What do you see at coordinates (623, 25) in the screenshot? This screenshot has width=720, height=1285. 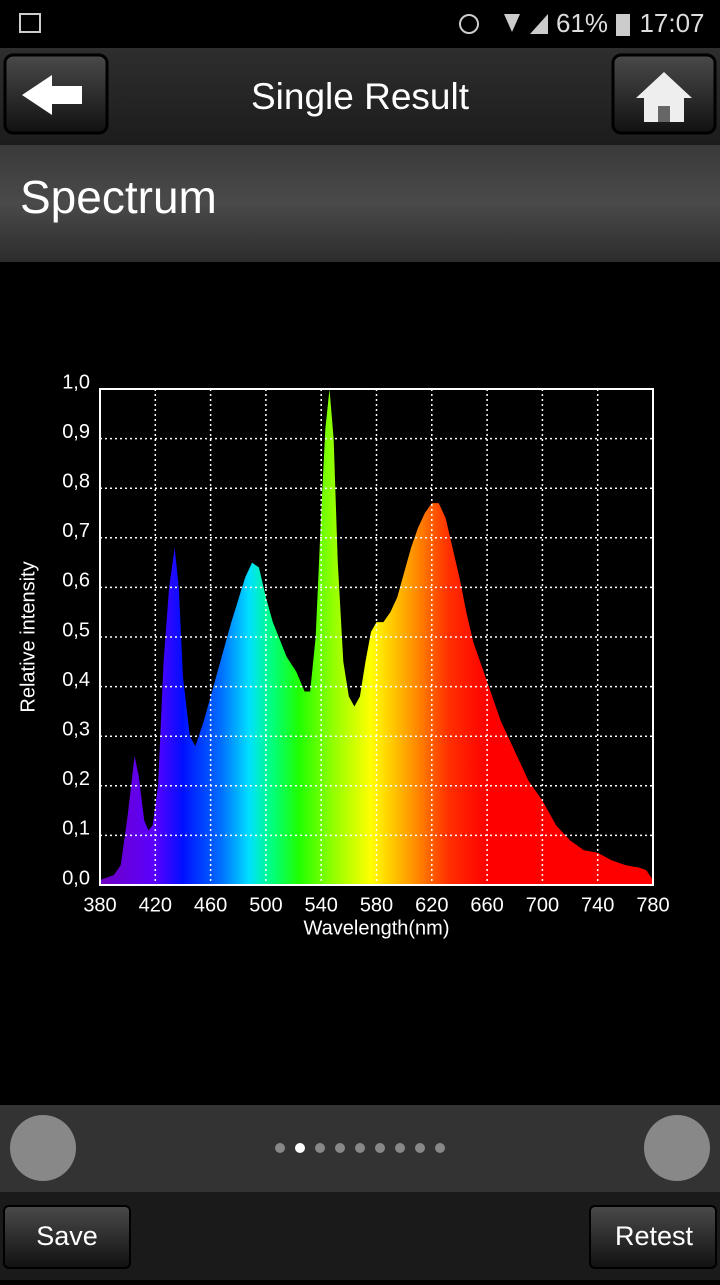 I see `battery-icon` at bounding box center [623, 25].